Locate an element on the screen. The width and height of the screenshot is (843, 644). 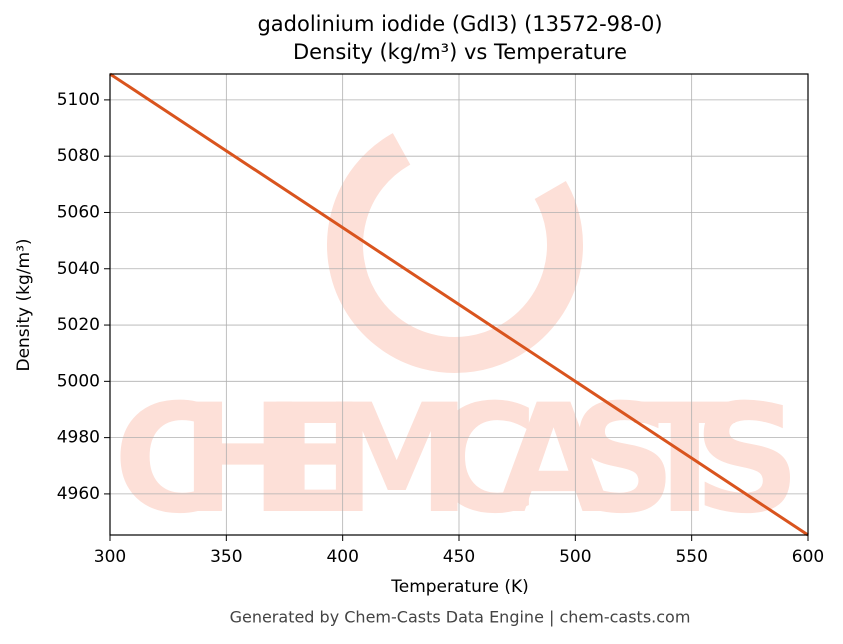
x-tick-label: 550 is located at coordinates (691, 557).